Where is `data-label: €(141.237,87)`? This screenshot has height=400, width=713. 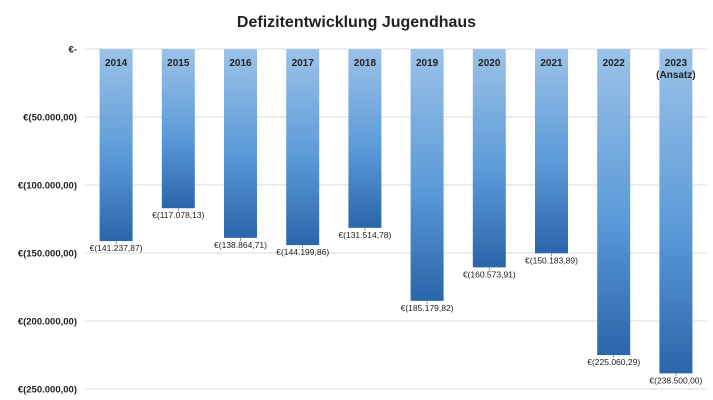
data-label: €(141.237,87) is located at coordinates (116, 248).